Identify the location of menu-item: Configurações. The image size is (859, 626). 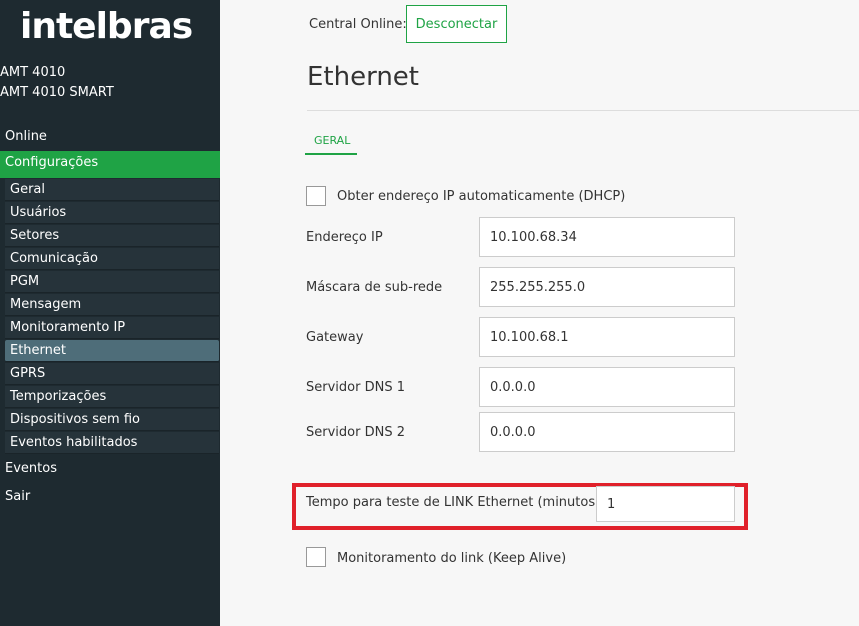
(110, 164).